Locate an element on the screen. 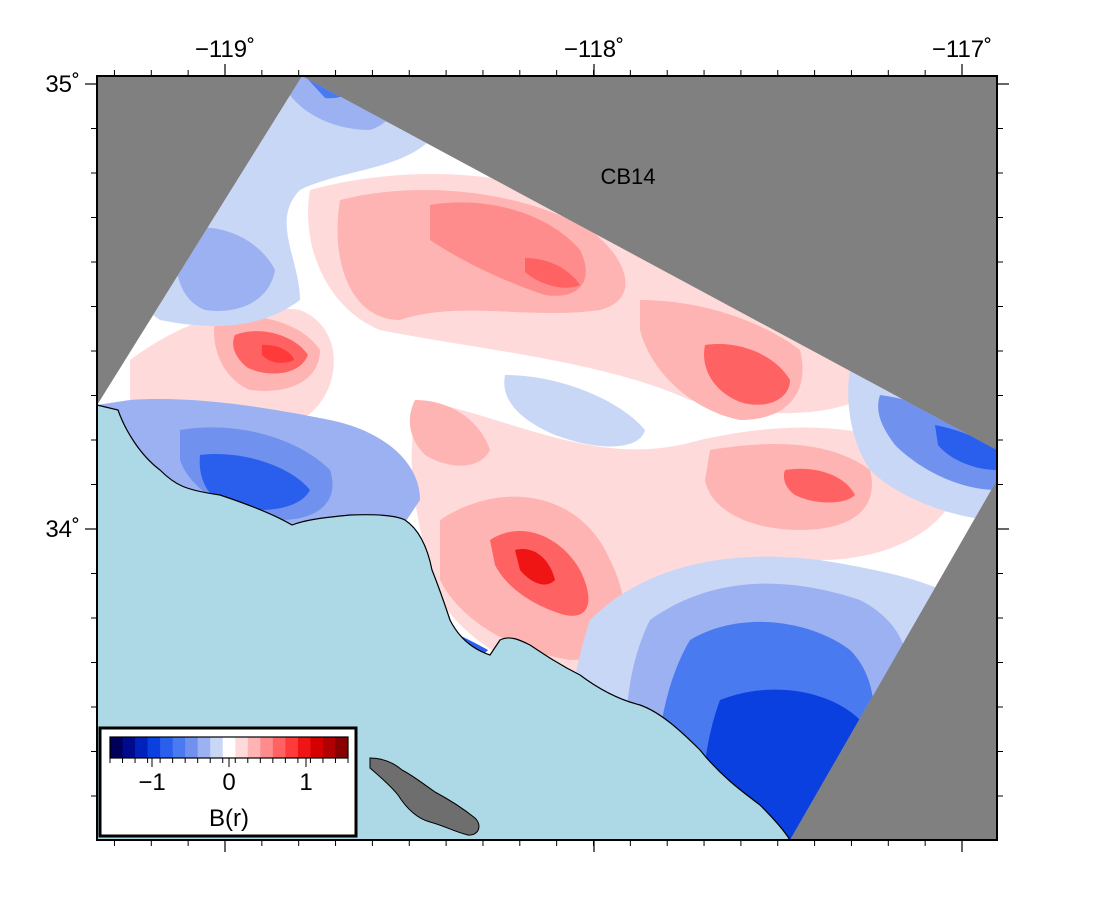 The width and height of the screenshot is (1100, 900). lon-tick-label: −118˚ is located at coordinates (594, 49).